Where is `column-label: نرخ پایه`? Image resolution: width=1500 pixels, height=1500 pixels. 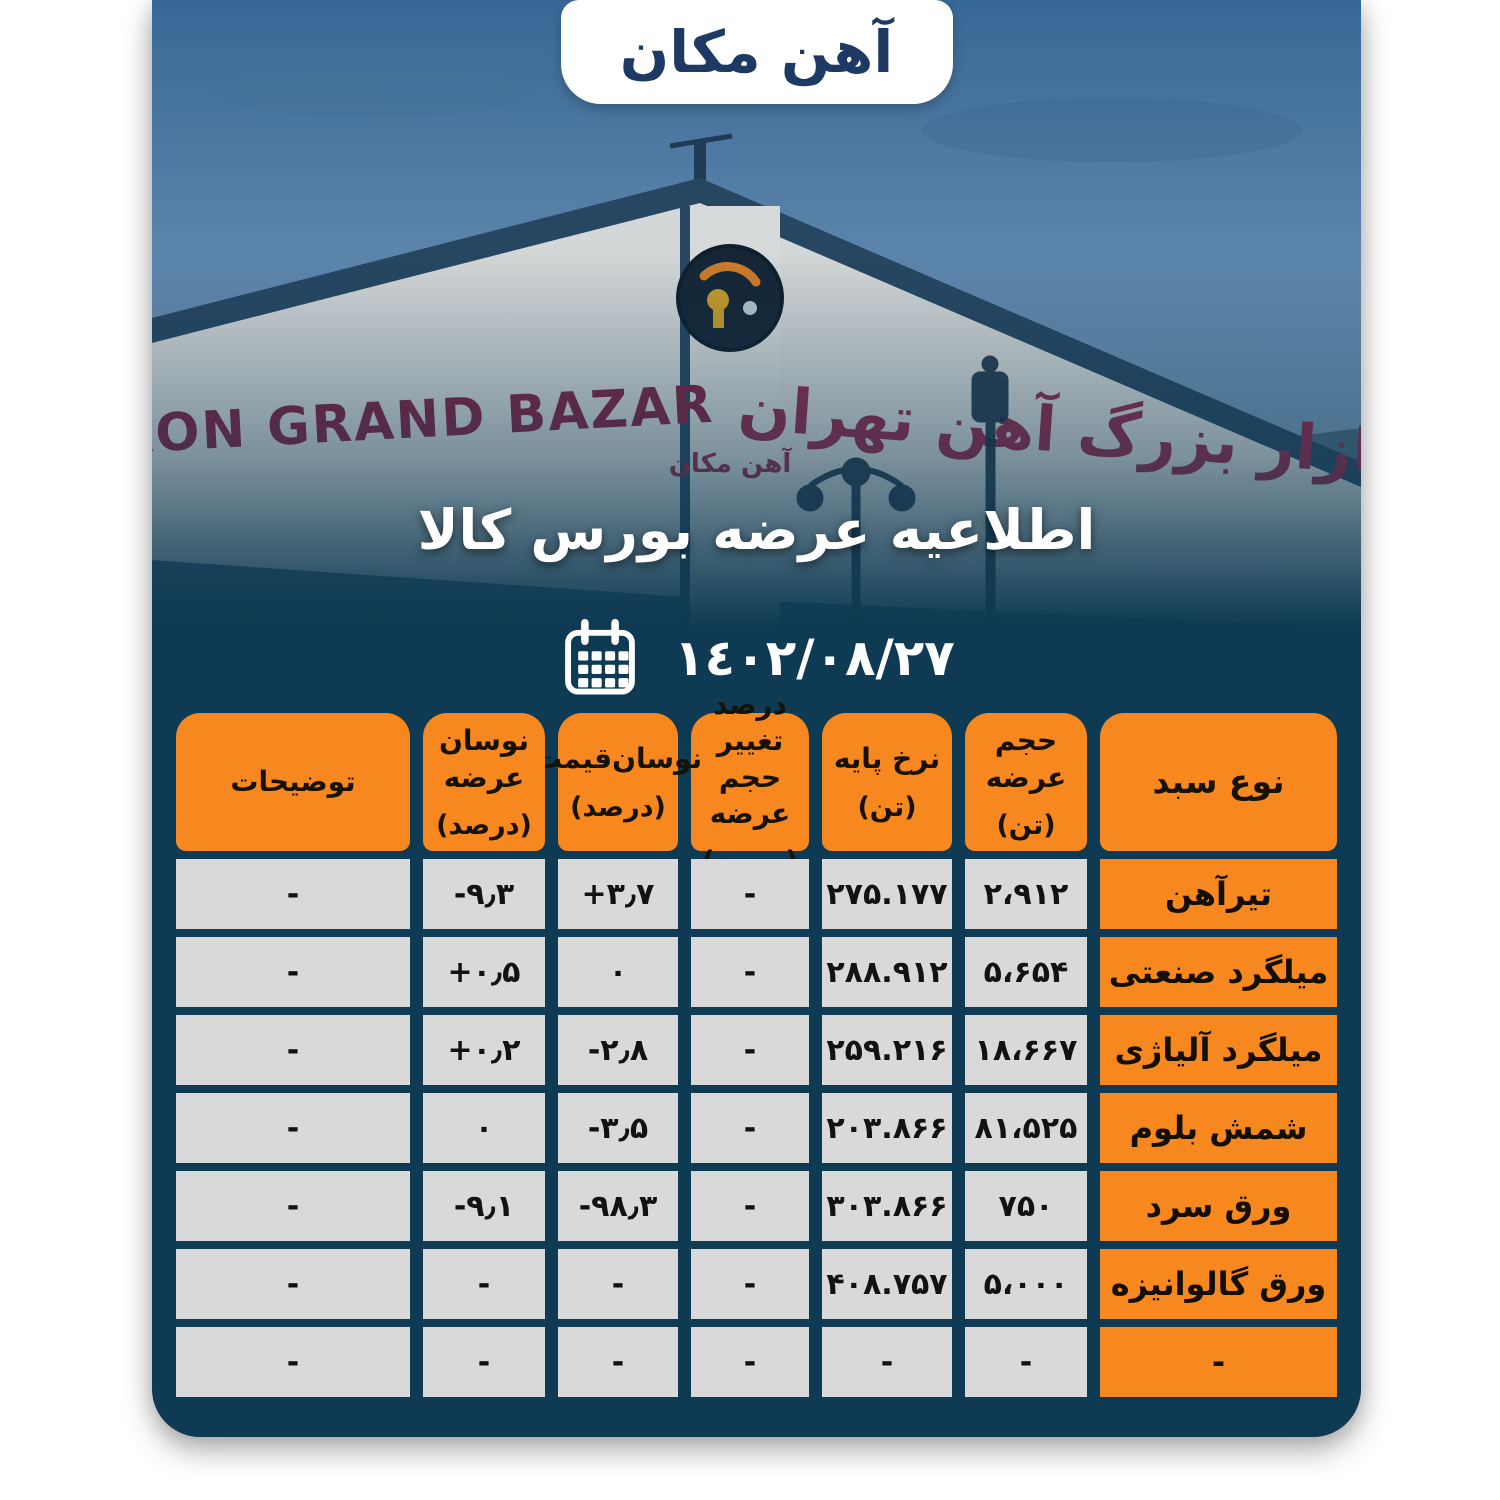 column-label: نرخ پایه is located at coordinates (887, 759).